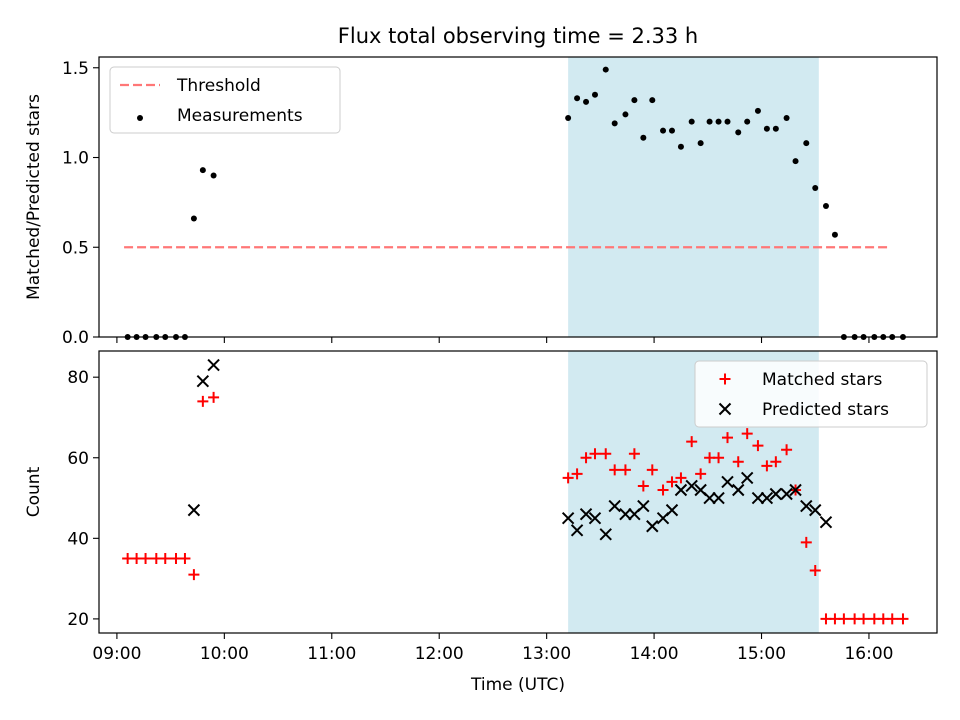  Describe the element at coordinates (78, 459) in the screenshot. I see `y-tick-label: 60` at that location.